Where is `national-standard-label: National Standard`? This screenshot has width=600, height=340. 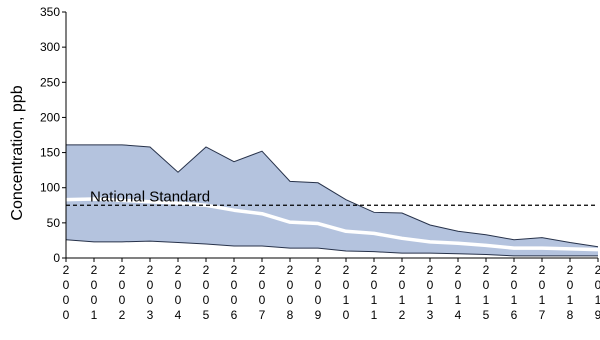 national-standard-label: National Standard is located at coordinates (150, 196).